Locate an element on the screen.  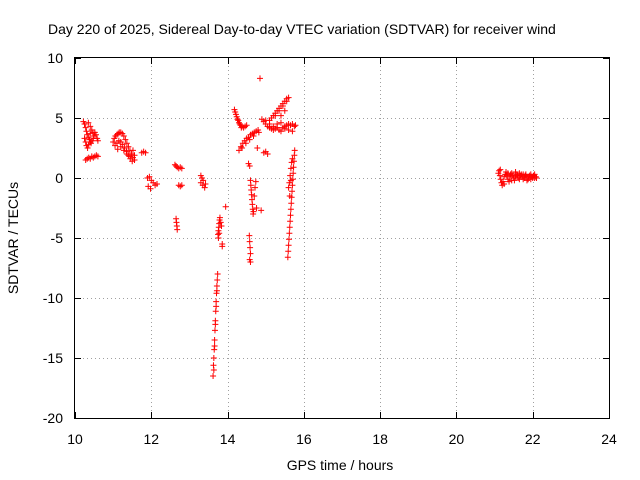
x-tick-labels: 10 12 14 16 18 20 22 24 is located at coordinates (342, 439).